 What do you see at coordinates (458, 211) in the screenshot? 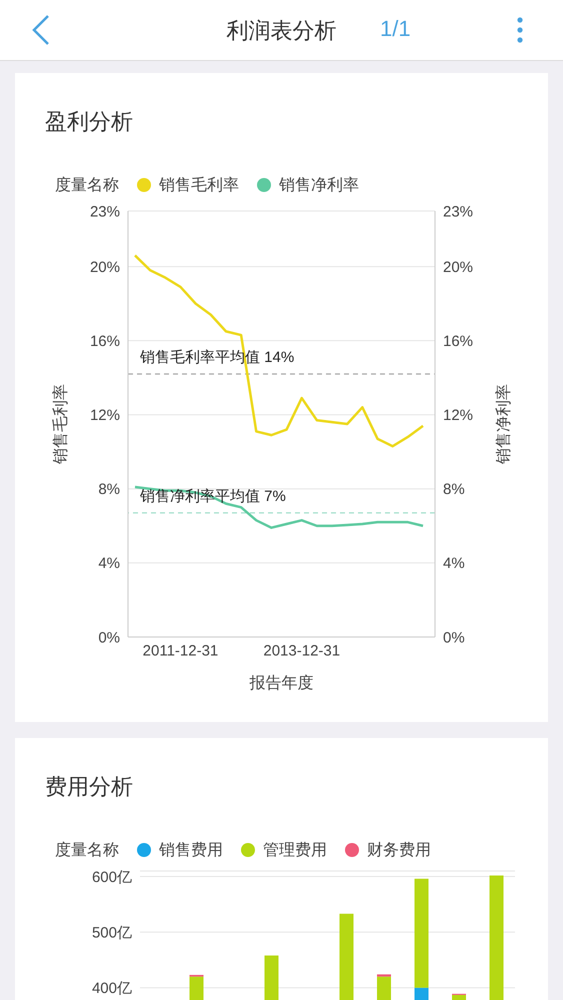
I see `y2-tick-label: 23%` at bounding box center [458, 211].